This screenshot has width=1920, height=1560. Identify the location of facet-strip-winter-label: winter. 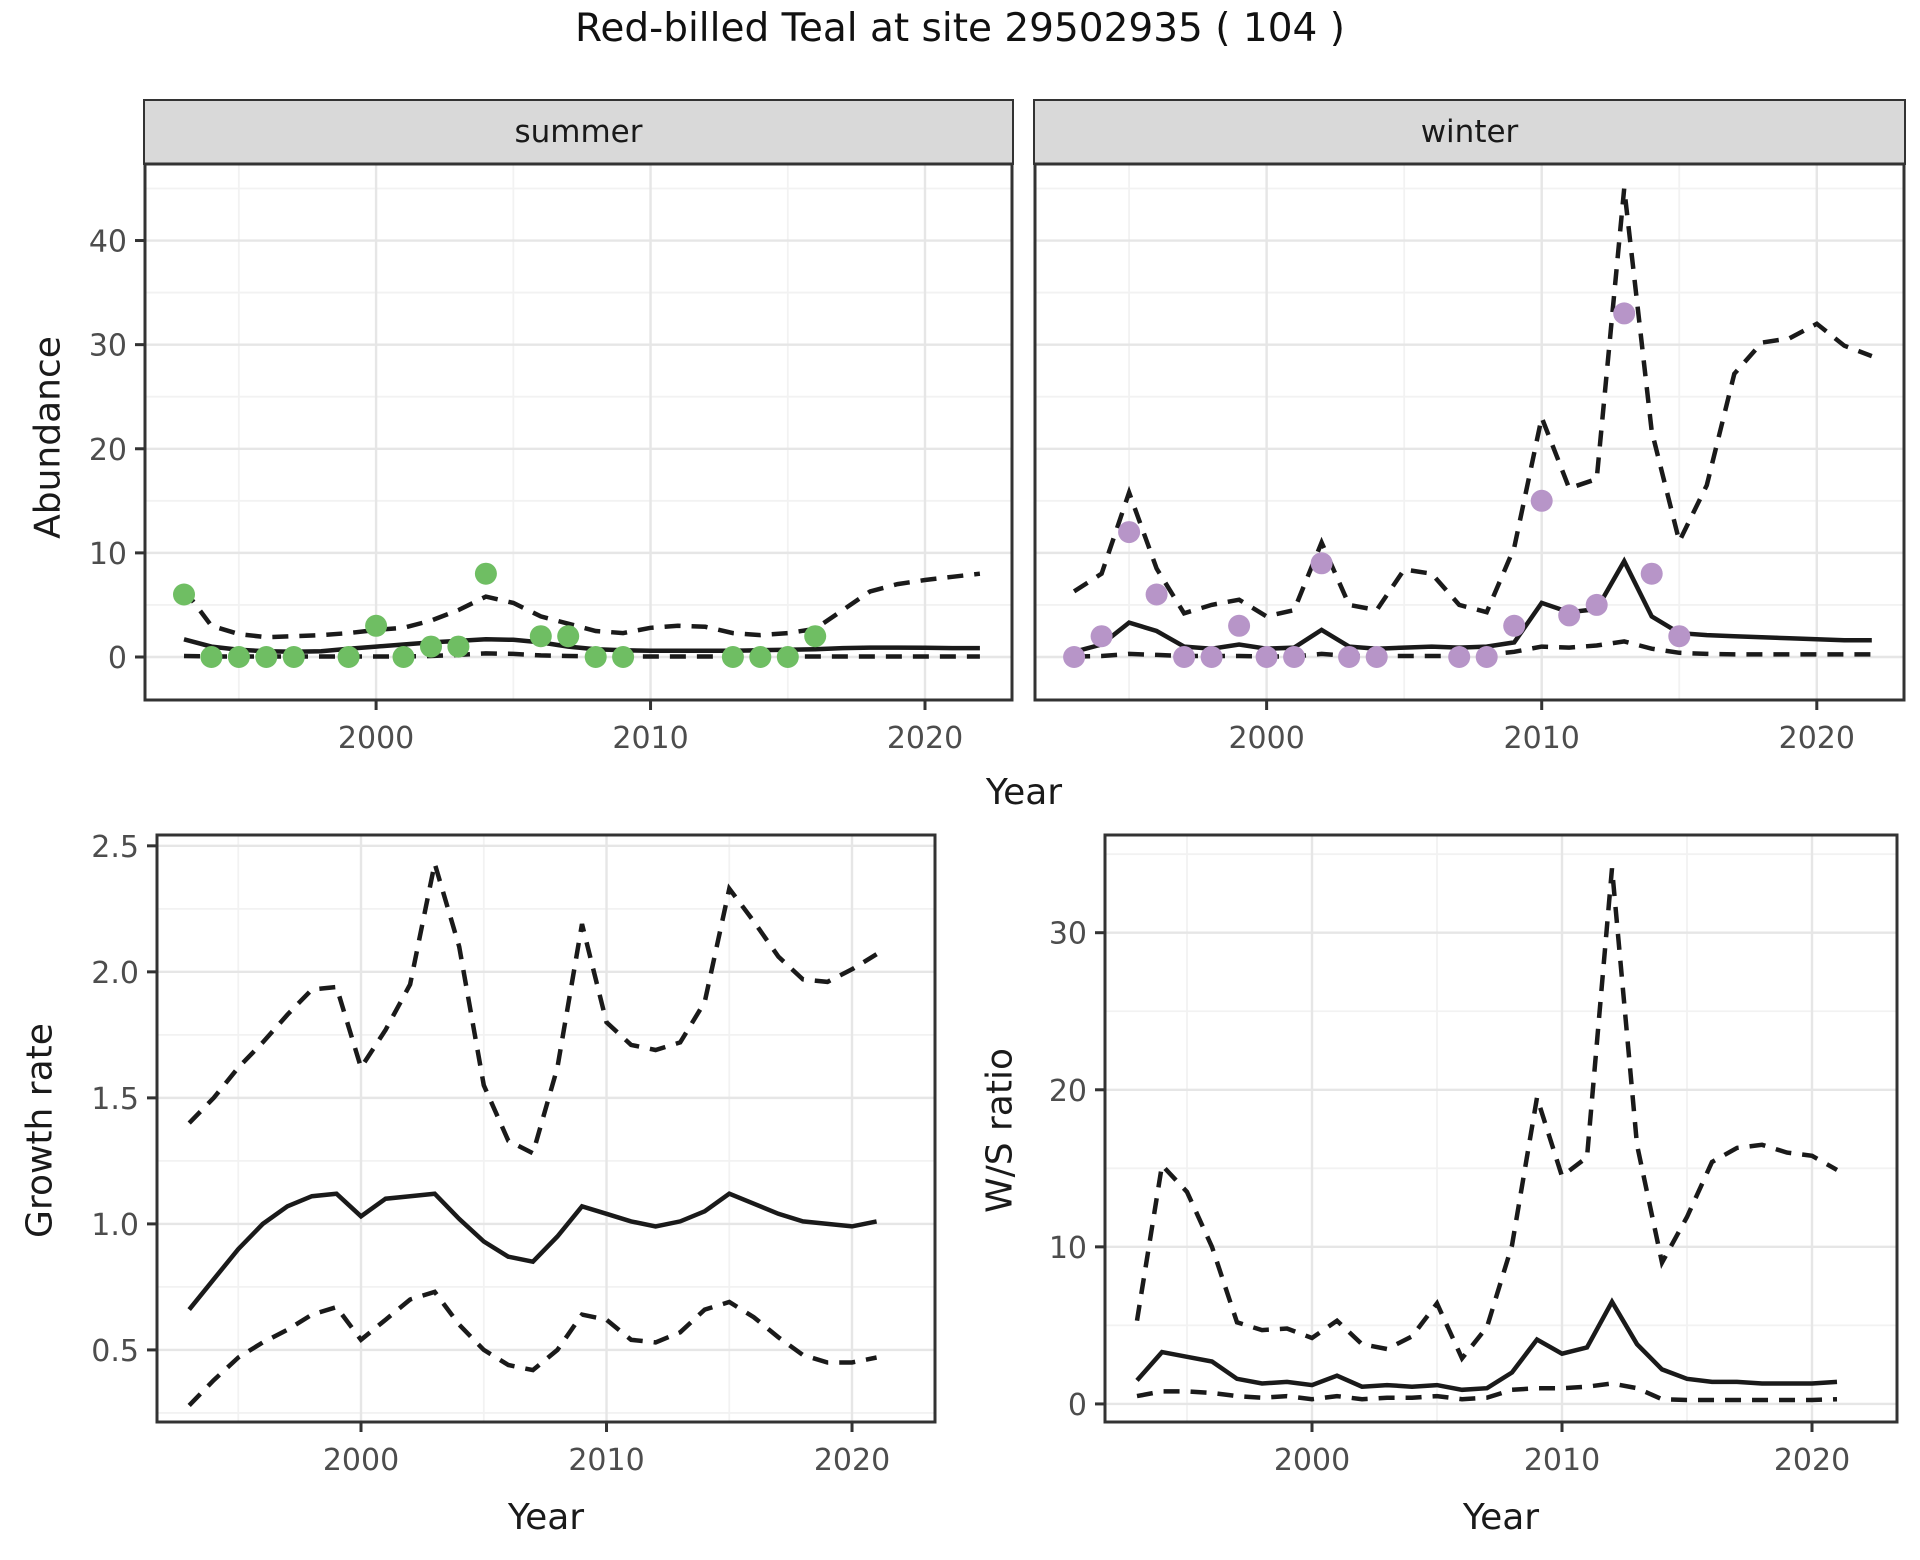
(1469, 132).